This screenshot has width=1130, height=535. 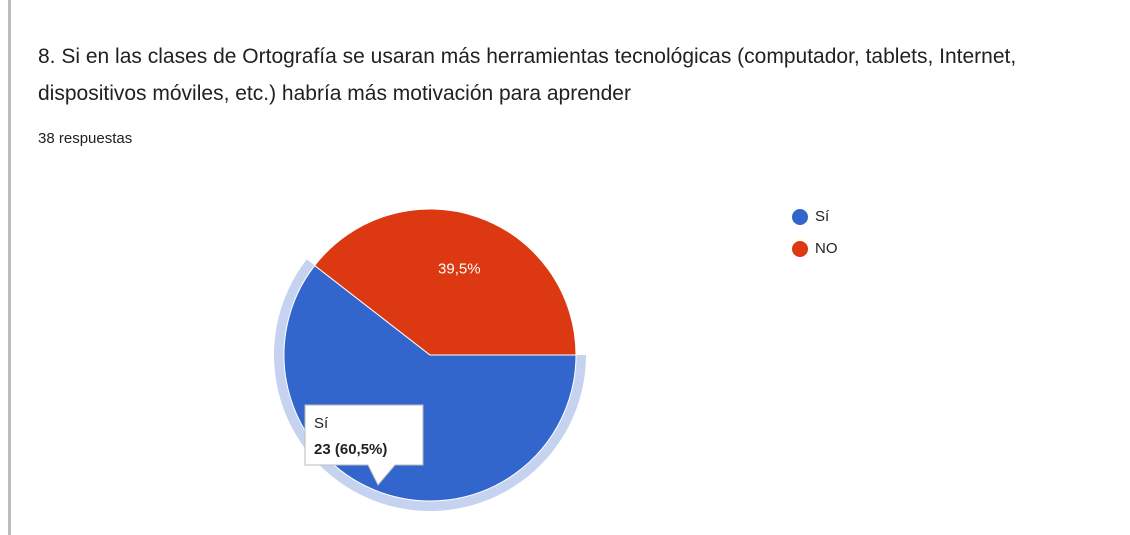 I want to click on card-edge, so click(x=9, y=267).